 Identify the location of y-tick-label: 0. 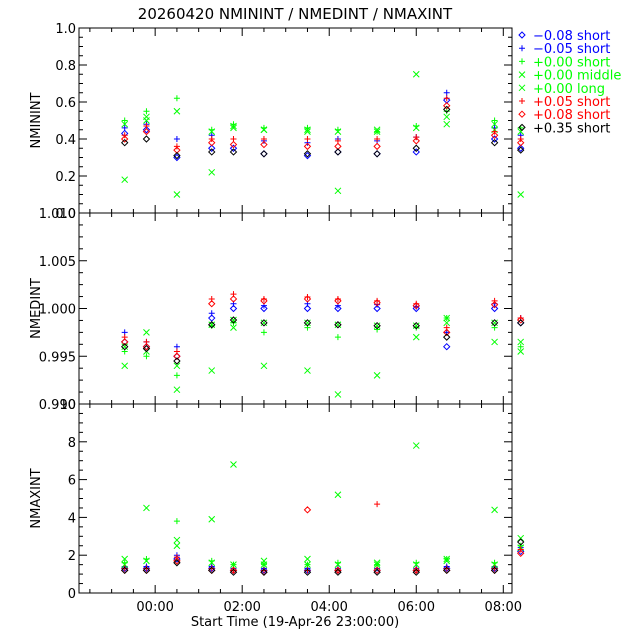
(72, 594).